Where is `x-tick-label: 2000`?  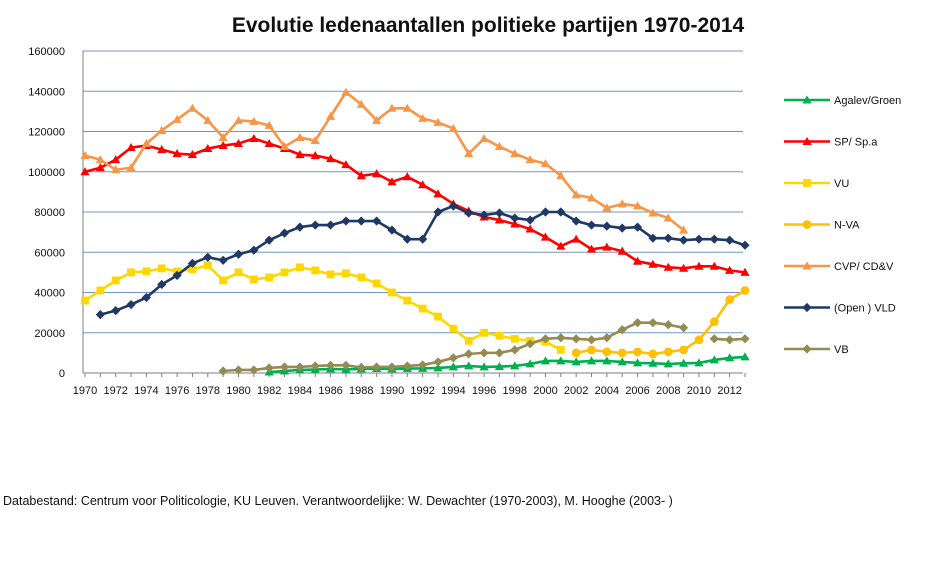 x-tick-label: 2000 is located at coordinates (545, 391).